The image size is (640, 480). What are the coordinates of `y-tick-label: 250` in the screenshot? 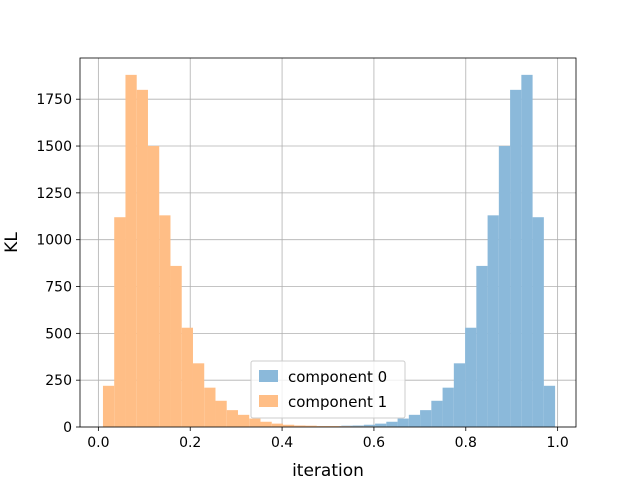 It's located at (58, 381).